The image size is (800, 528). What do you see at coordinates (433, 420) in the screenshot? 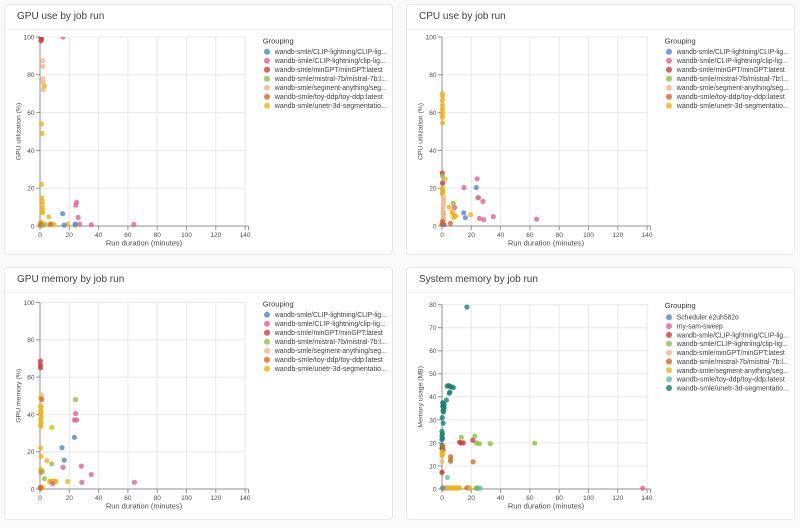
I see `svg-text: 30` at bounding box center [433, 420].